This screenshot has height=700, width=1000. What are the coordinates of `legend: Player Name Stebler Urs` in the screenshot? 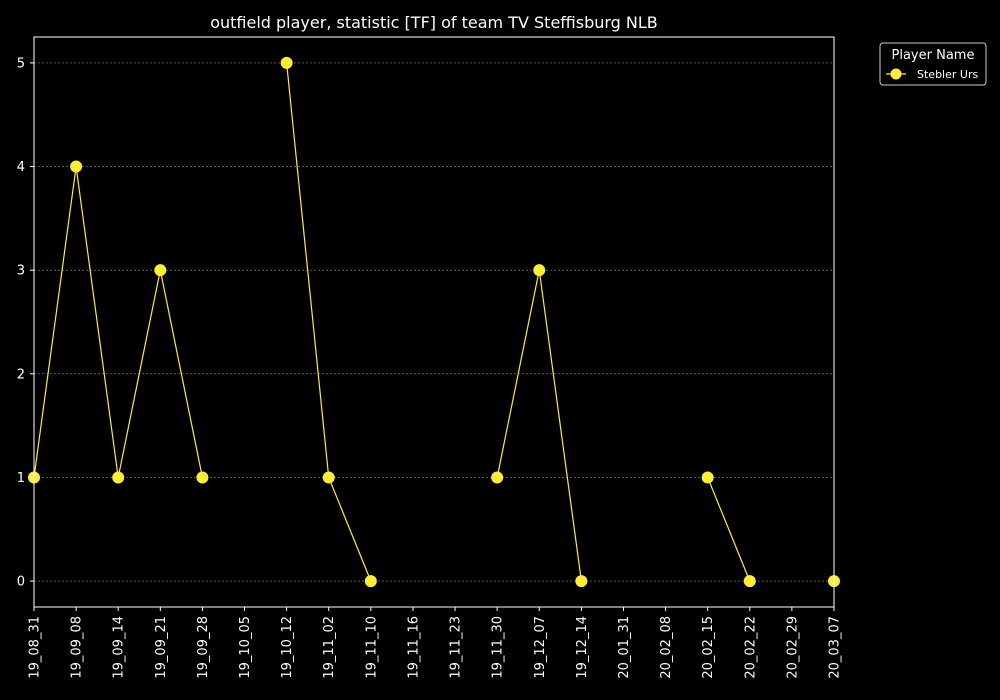 It's located at (933, 64).